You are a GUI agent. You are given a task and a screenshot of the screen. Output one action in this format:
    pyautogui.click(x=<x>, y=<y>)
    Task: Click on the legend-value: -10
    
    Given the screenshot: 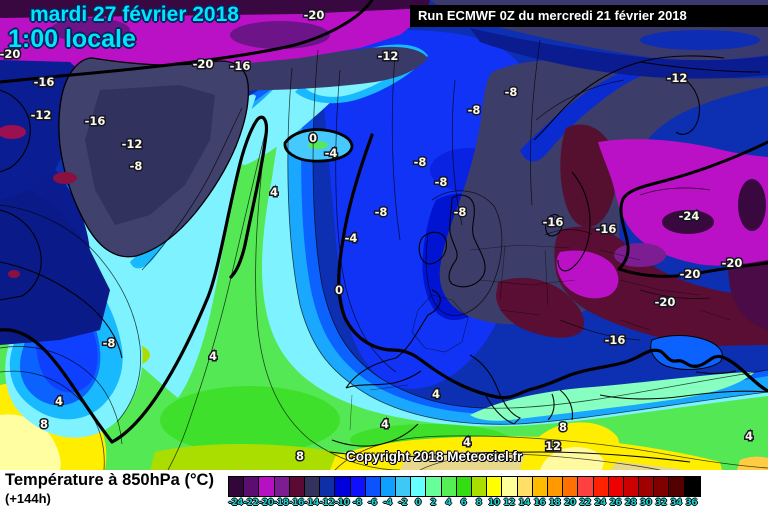 What is the action you would take?
    pyautogui.click(x=342, y=503)
    